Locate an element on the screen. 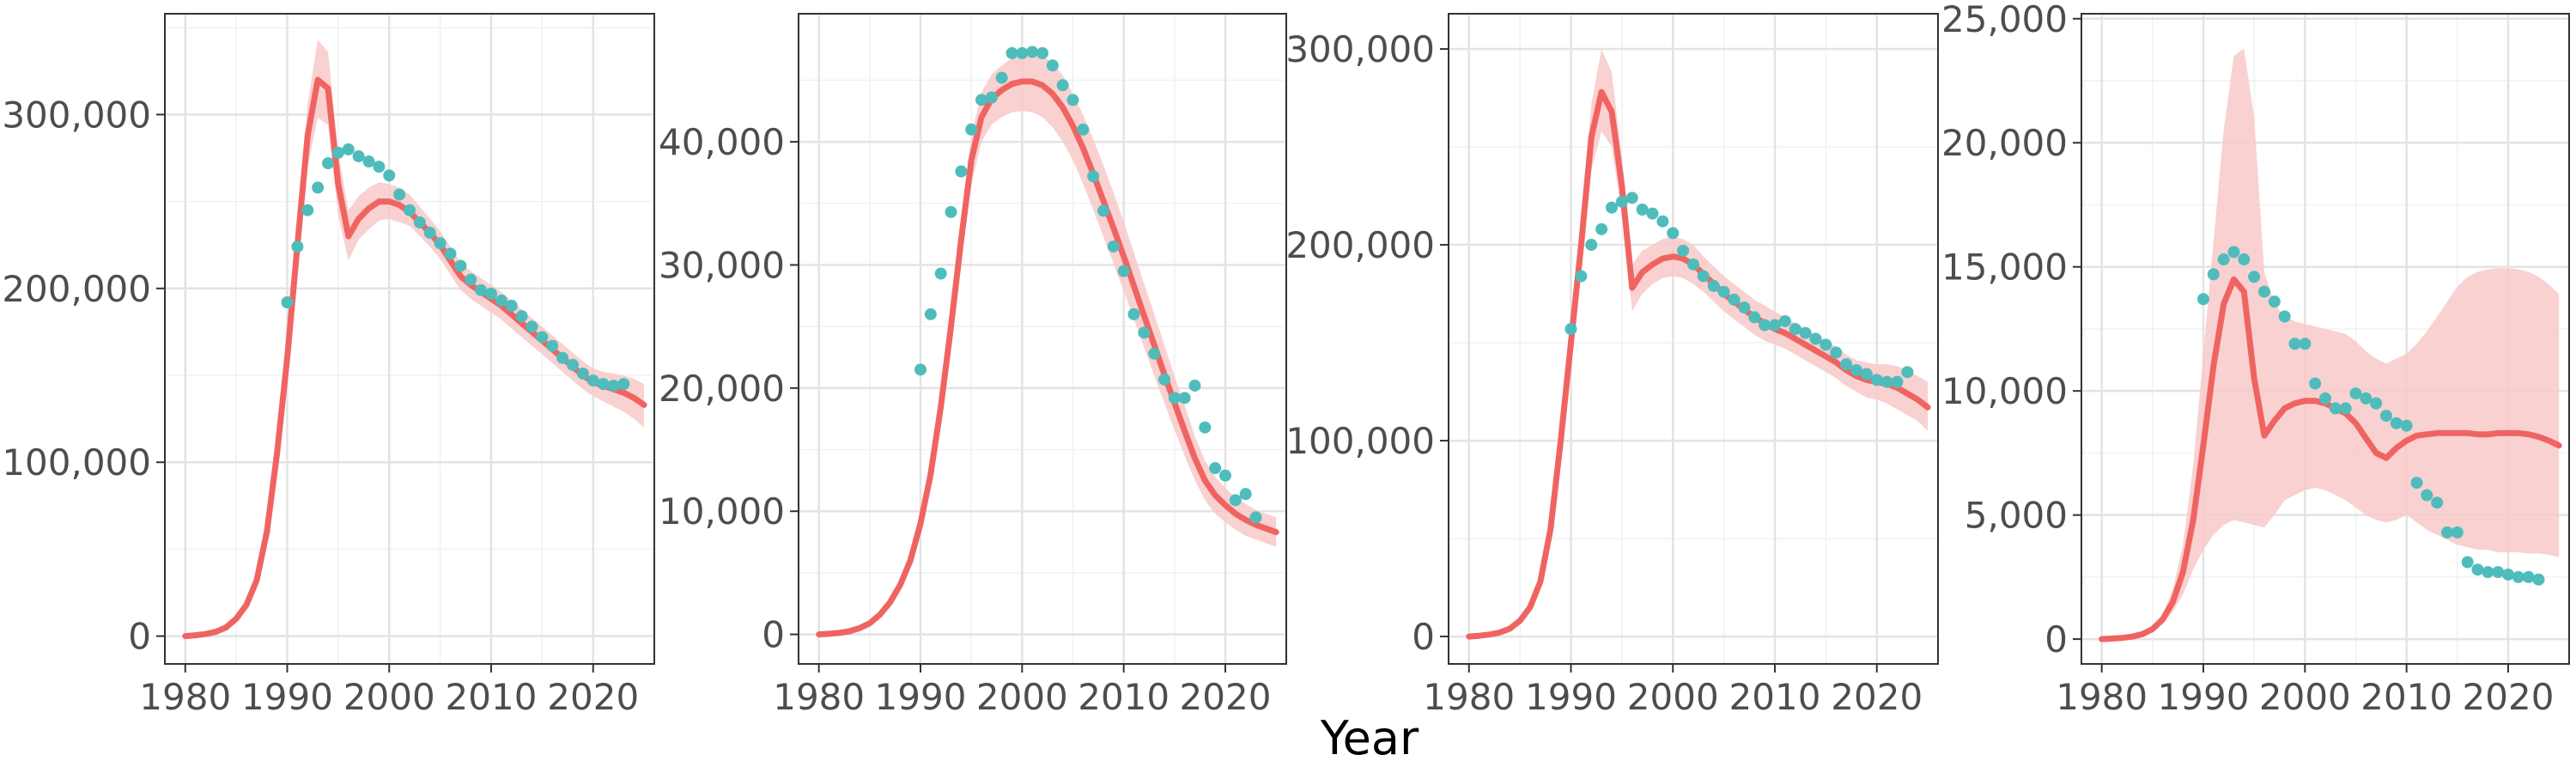  y-tick-label: 30,000 is located at coordinates (722, 265).